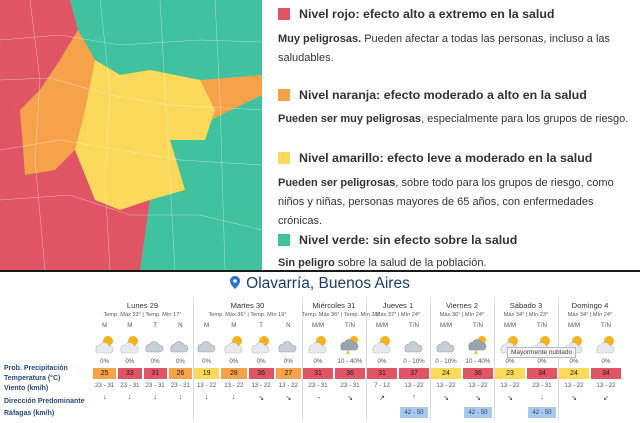 The width and height of the screenshot is (640, 423). What do you see at coordinates (29, 413) in the screenshot?
I see `row-label: Ráfagas (km/h)` at bounding box center [29, 413].